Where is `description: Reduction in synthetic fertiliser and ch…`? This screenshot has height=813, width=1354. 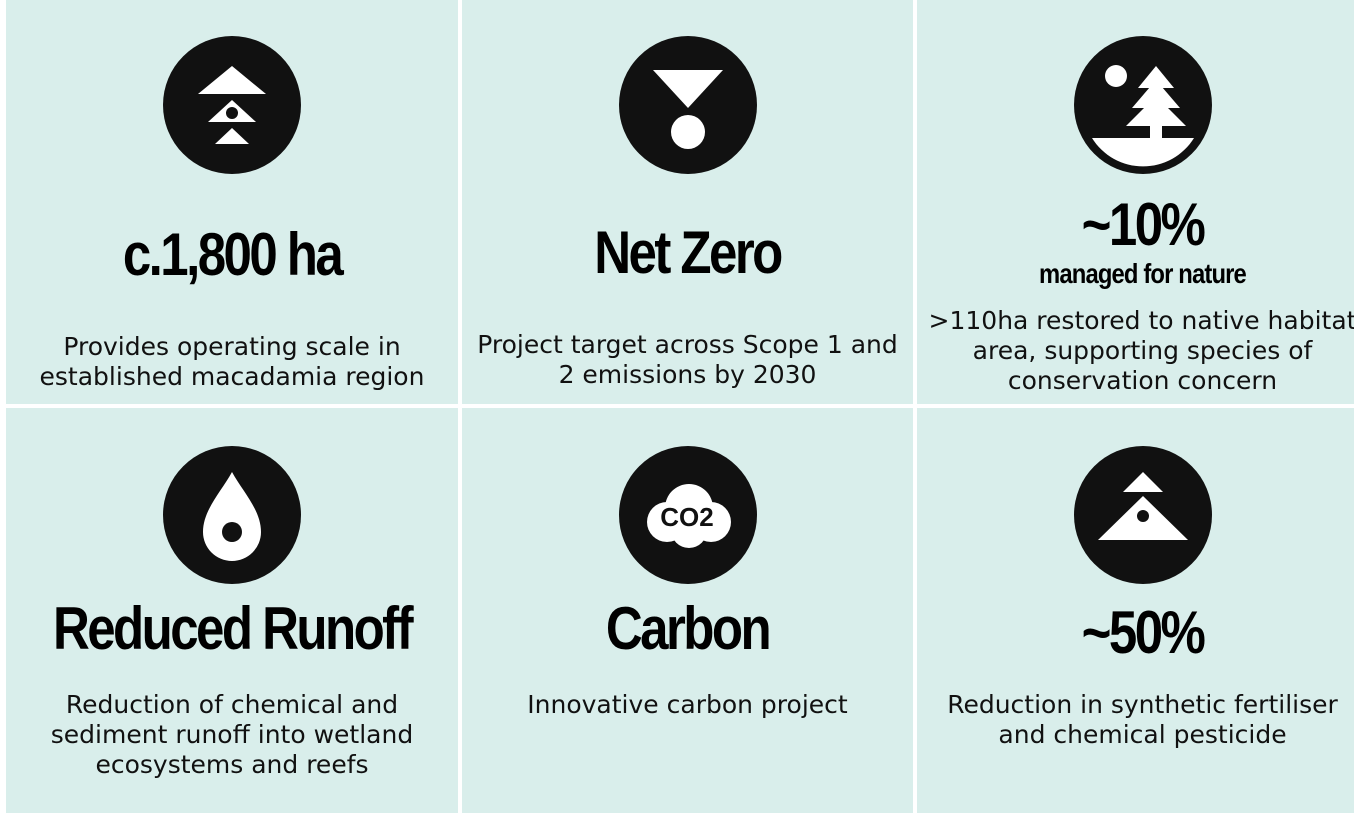 description: Reduction in synthetic fertiliser and ch… is located at coordinates (1142, 719).